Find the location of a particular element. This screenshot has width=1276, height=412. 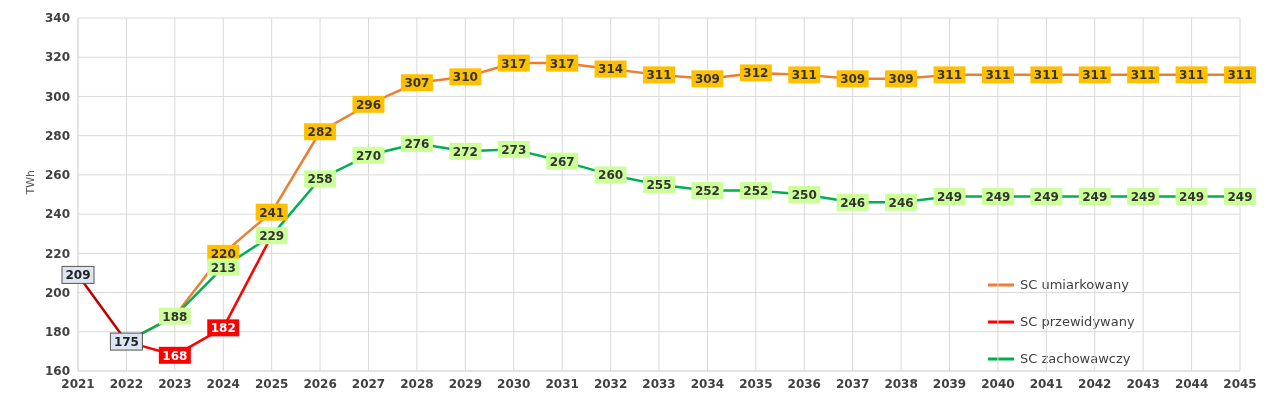

x-tick-label: 2029 is located at coordinates (465, 383).